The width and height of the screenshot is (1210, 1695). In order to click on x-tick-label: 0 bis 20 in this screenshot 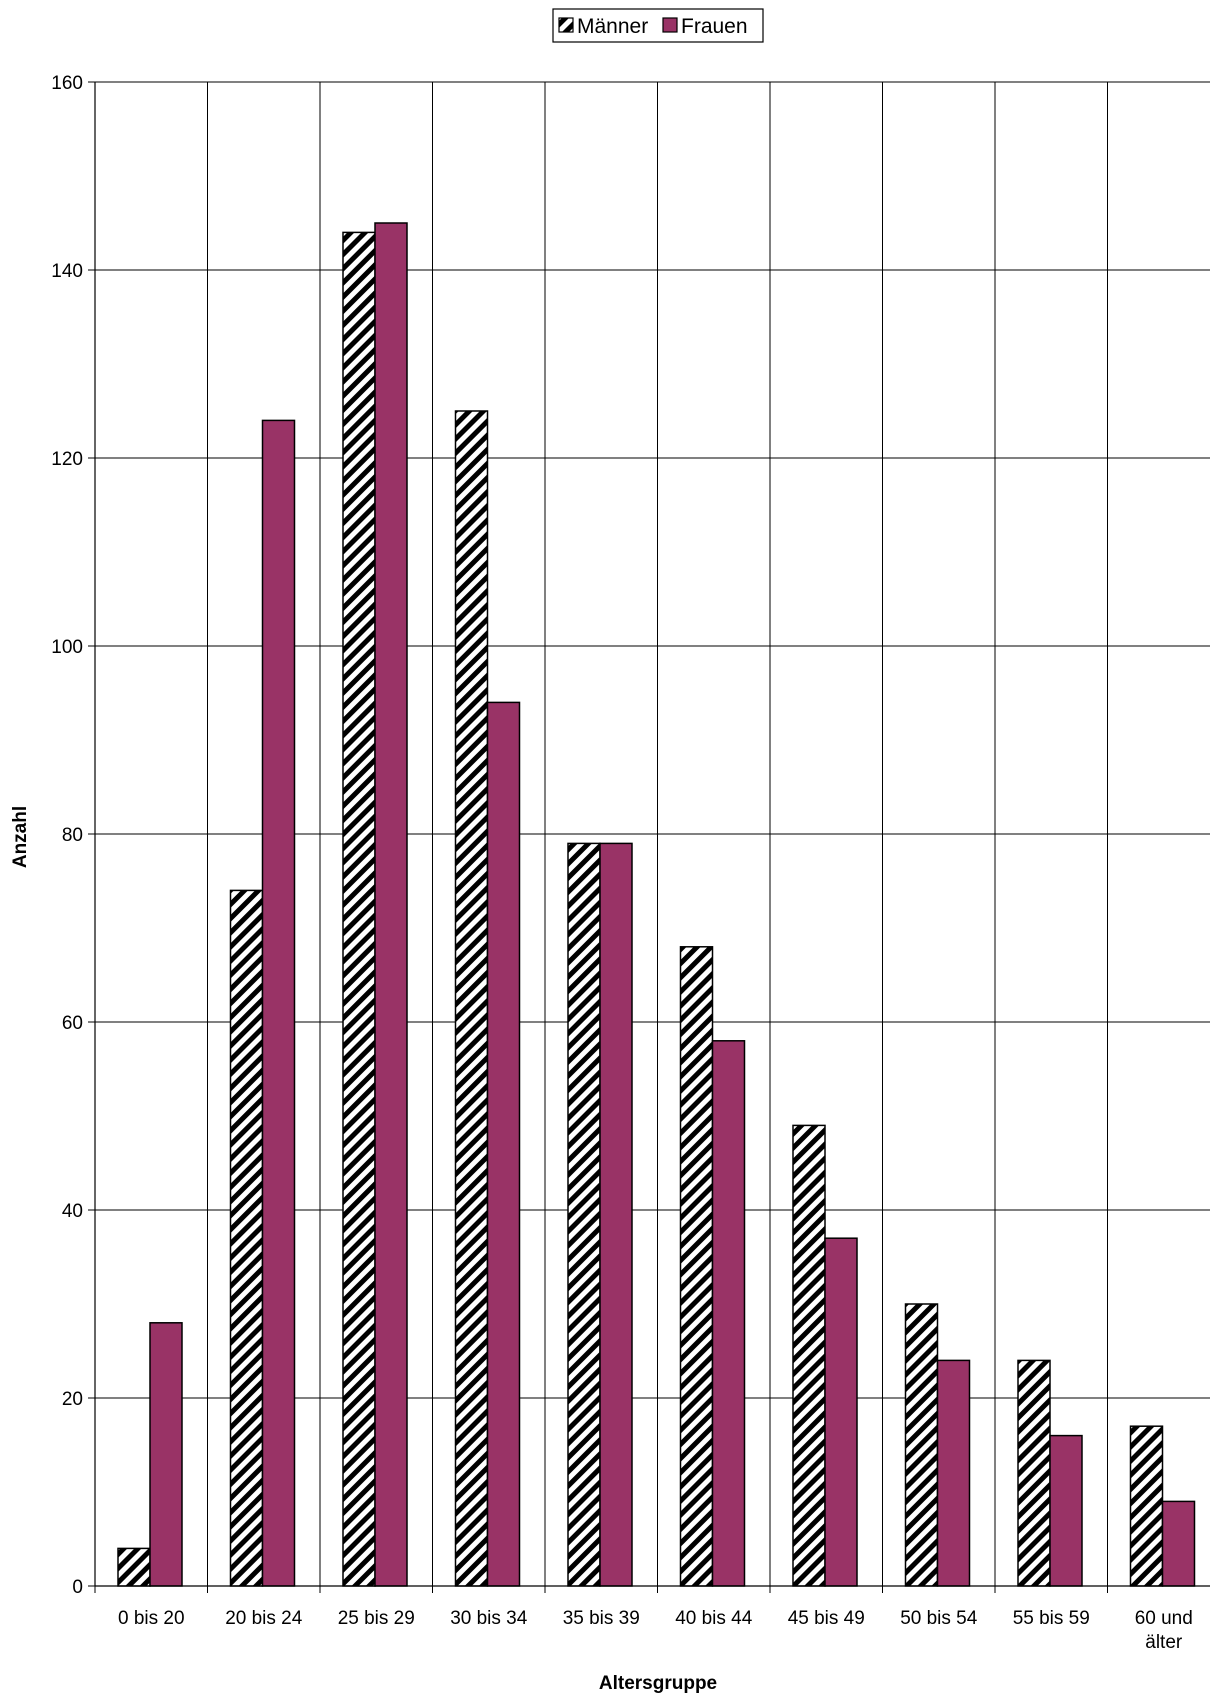, I will do `click(151, 1618)`.